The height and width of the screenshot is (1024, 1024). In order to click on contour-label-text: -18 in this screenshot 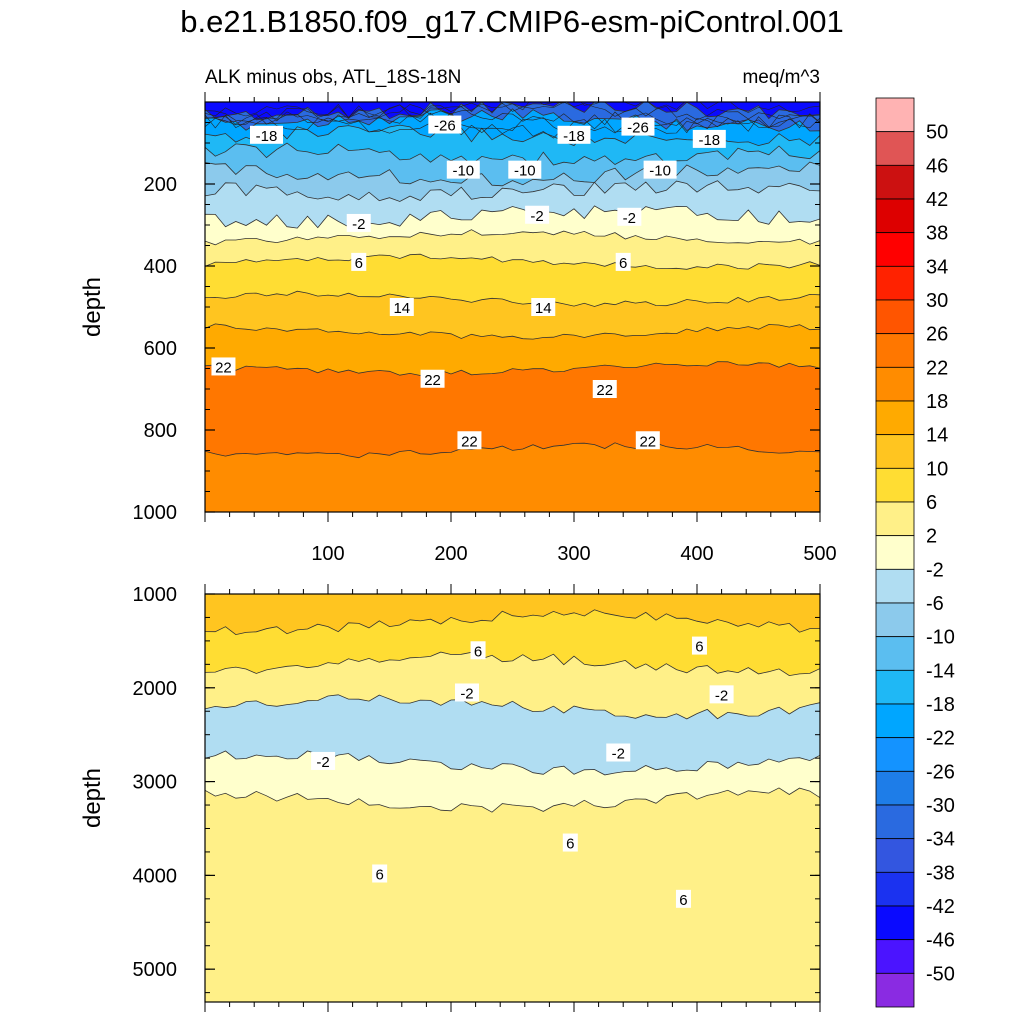, I will do `click(574, 136)`.